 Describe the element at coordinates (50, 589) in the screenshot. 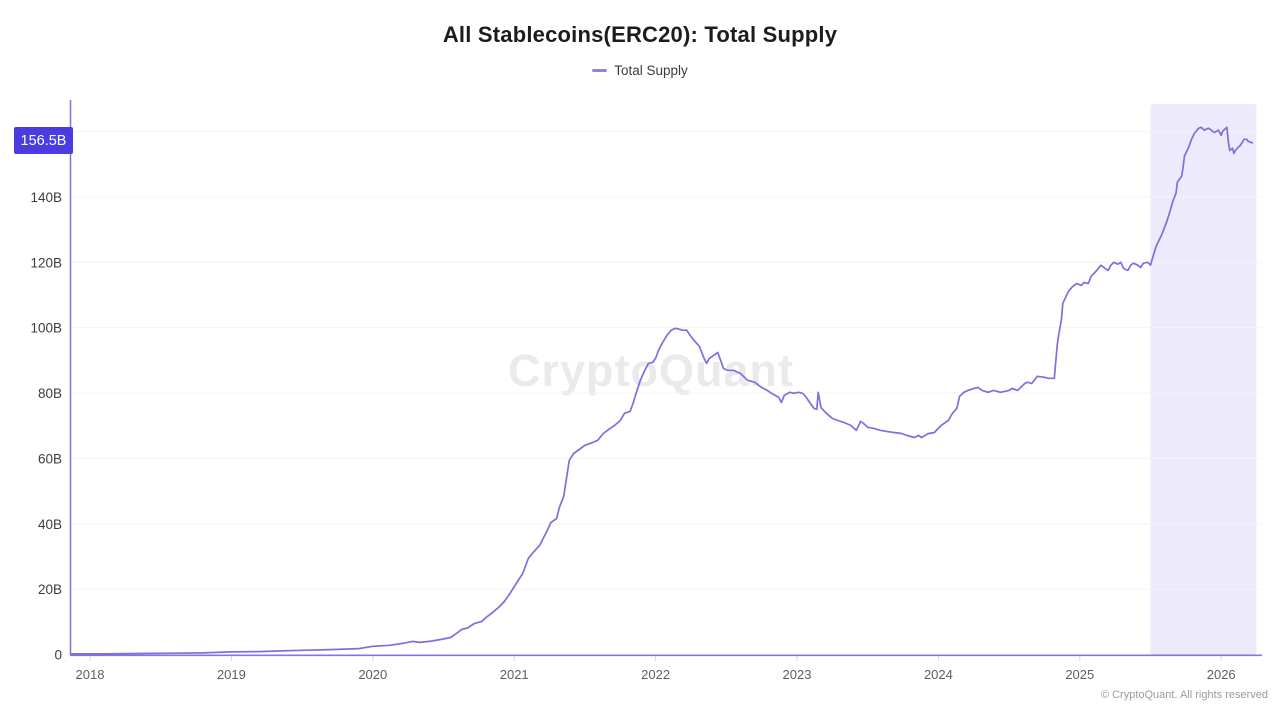

I see `y-tick-label: 20B` at that location.